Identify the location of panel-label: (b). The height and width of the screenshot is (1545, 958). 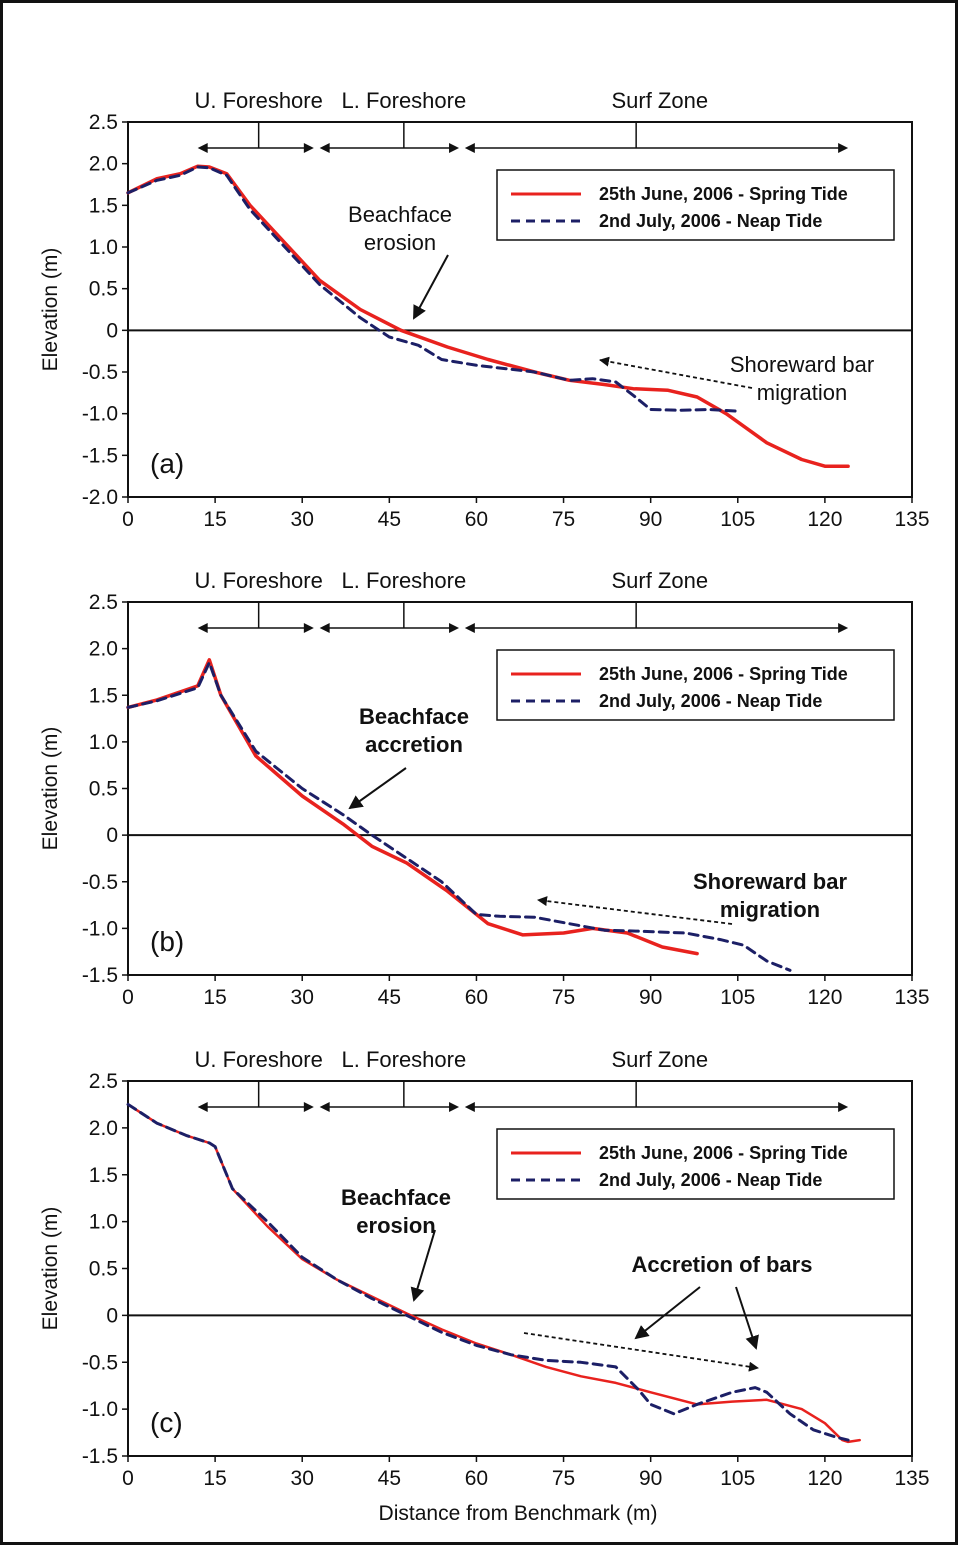
(167, 941).